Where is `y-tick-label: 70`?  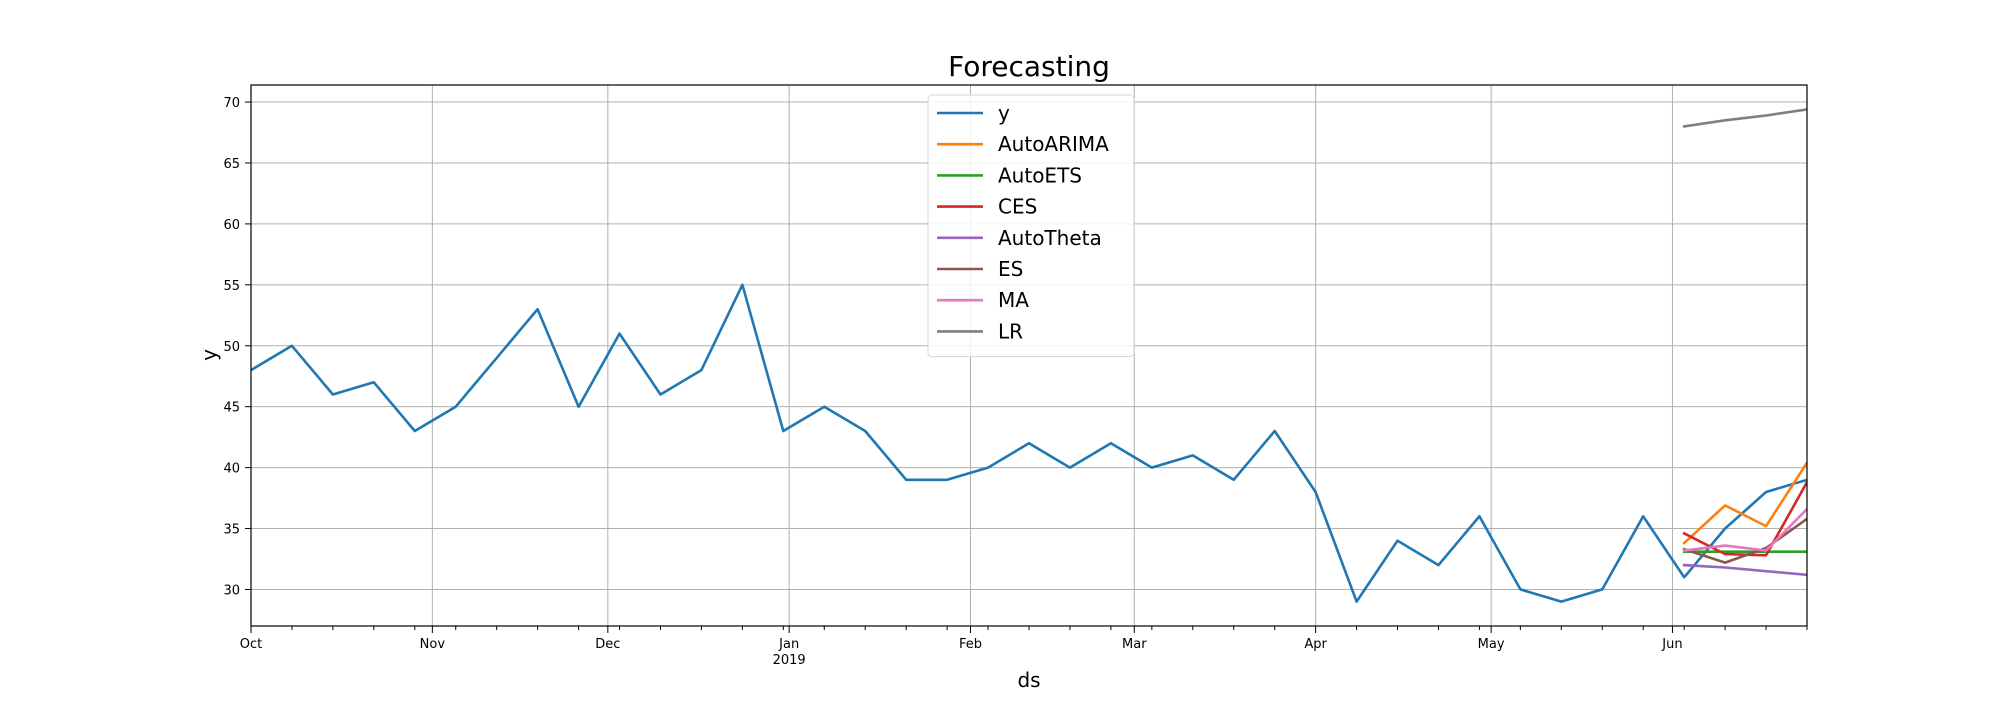 y-tick-label: 70 is located at coordinates (231, 103).